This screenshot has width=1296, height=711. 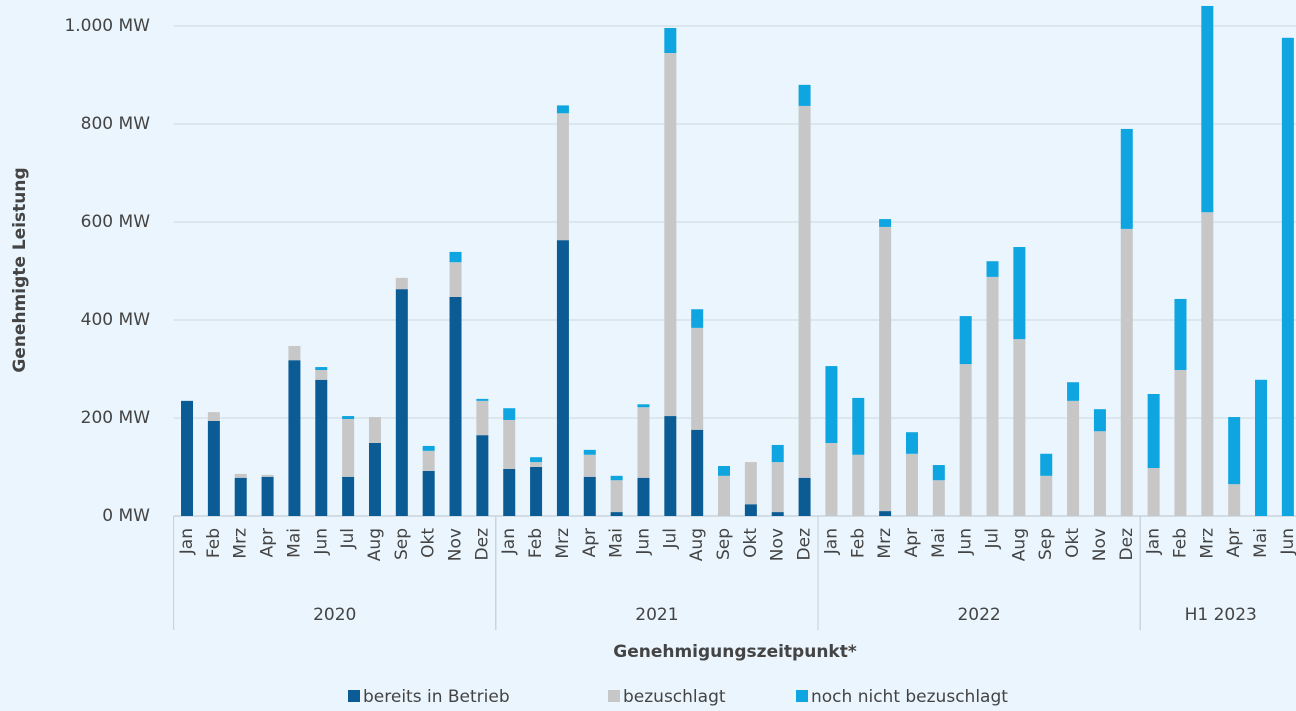 I want to click on legend-label: bezuschlagt, so click(x=674, y=697).